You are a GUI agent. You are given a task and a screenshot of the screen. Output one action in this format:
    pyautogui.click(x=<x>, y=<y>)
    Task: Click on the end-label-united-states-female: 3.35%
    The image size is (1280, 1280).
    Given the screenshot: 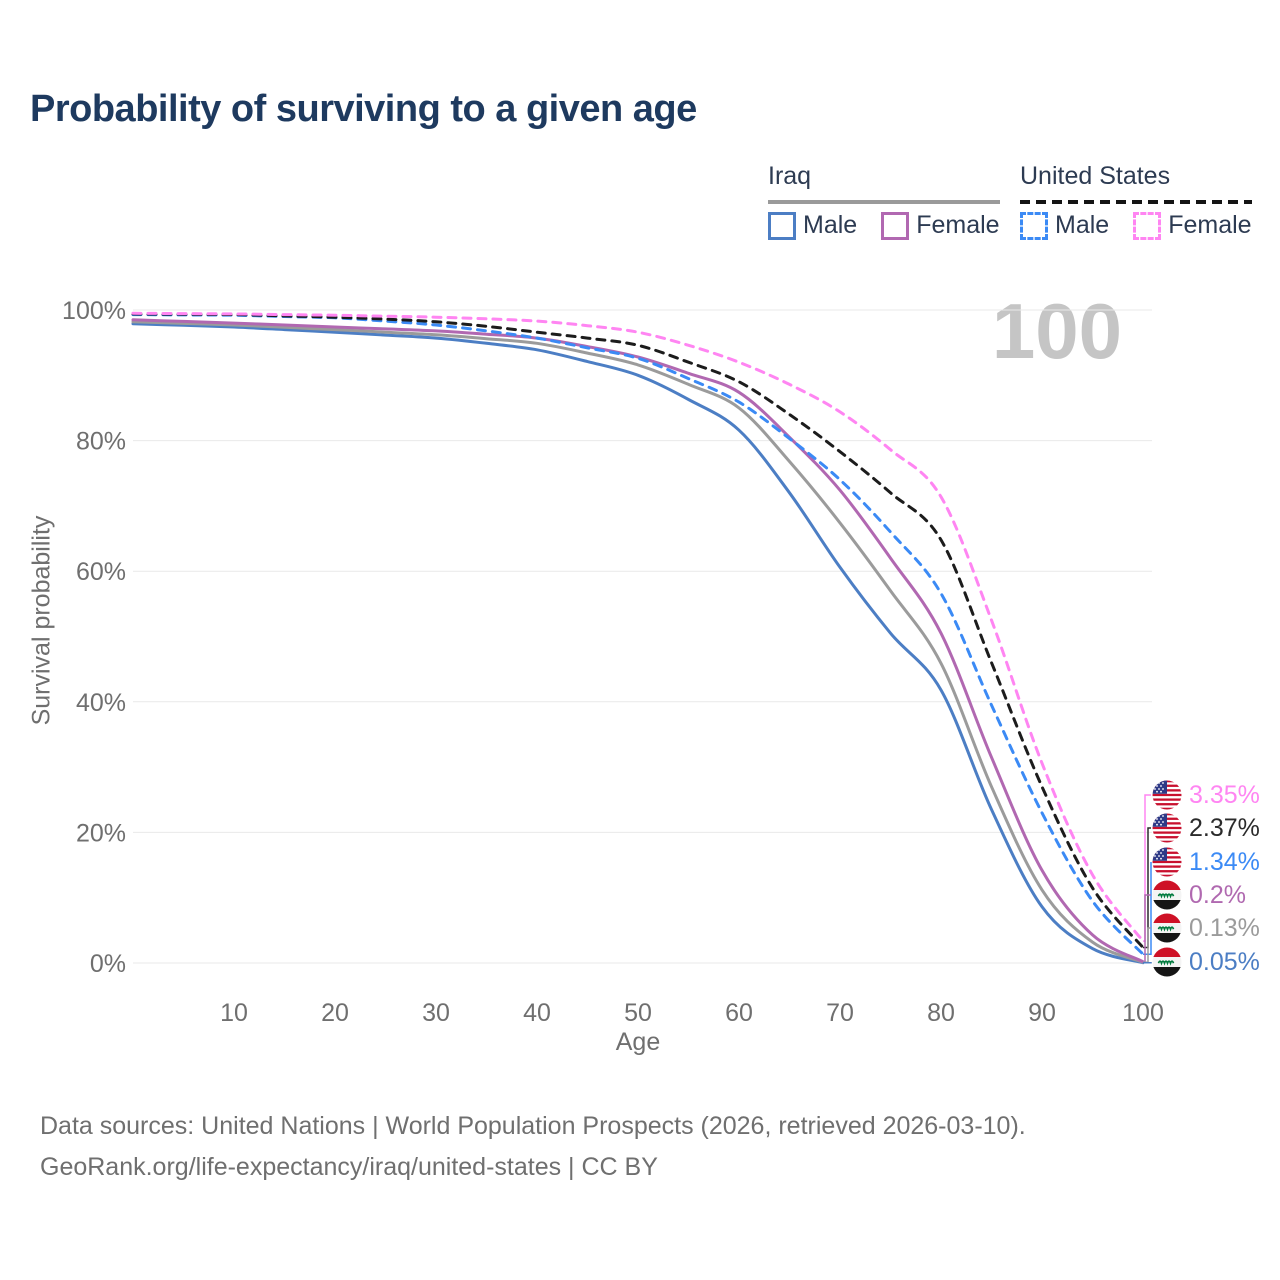 What is the action you would take?
    pyautogui.click(x=1206, y=795)
    